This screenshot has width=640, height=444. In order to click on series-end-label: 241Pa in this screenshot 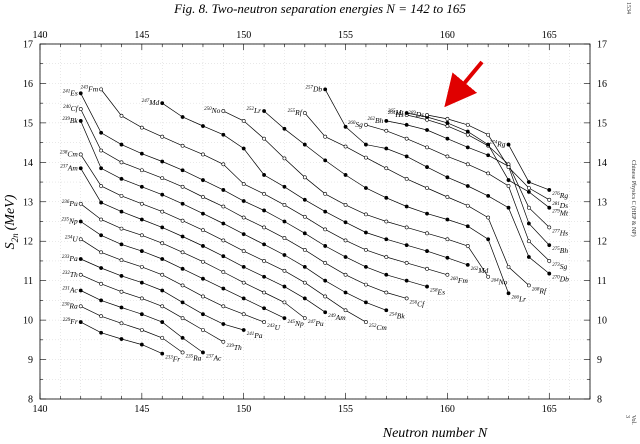, I will do `click(255, 335)`.